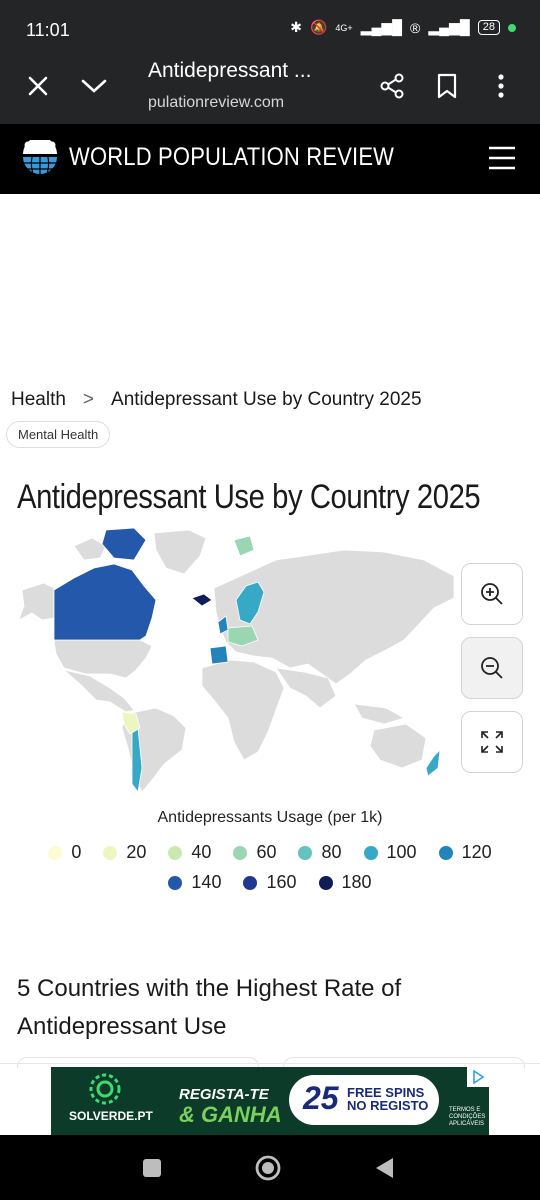 The image size is (540, 1200). I want to click on legend-item: 120, so click(465, 852).